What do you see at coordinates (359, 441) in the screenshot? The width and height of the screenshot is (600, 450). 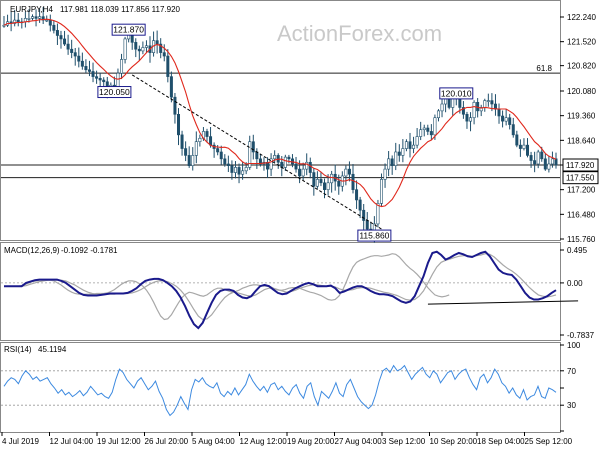 I see `x-axis-label: 27 Aug 04:00` at bounding box center [359, 441].